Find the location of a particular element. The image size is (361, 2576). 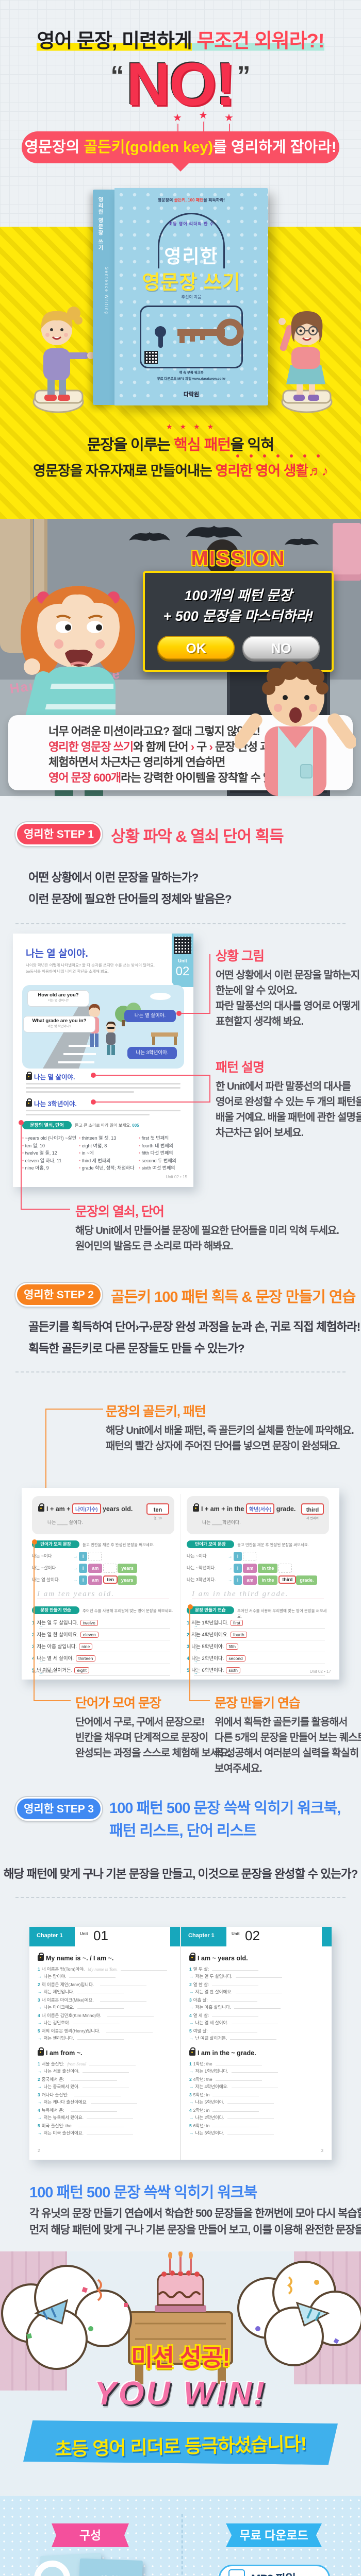

word-item: nine 아홉, 9 is located at coordinates (50, 1168).